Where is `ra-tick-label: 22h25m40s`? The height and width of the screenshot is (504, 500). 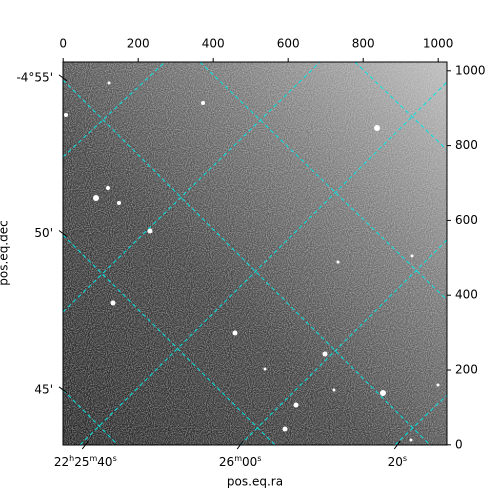
ra-tick-label: 22h25m40s is located at coordinates (85, 461).